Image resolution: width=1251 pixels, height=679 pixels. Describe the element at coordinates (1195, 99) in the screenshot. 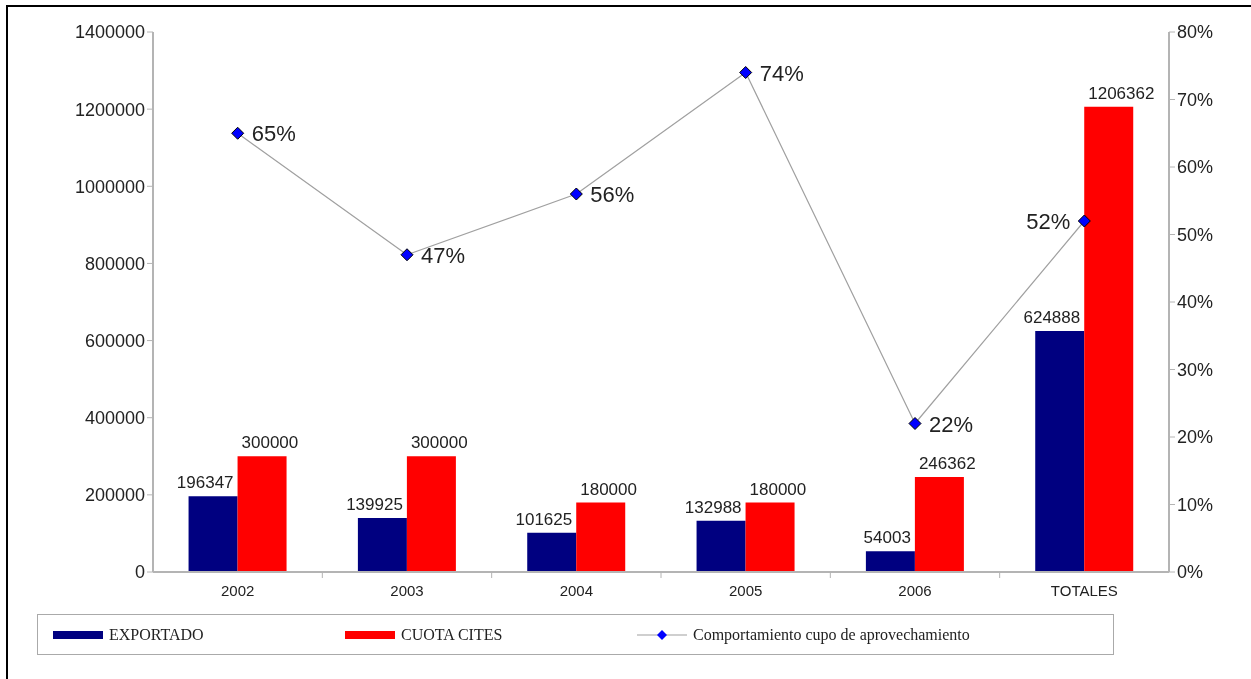

I see `y2-tick-label: 70%` at that location.